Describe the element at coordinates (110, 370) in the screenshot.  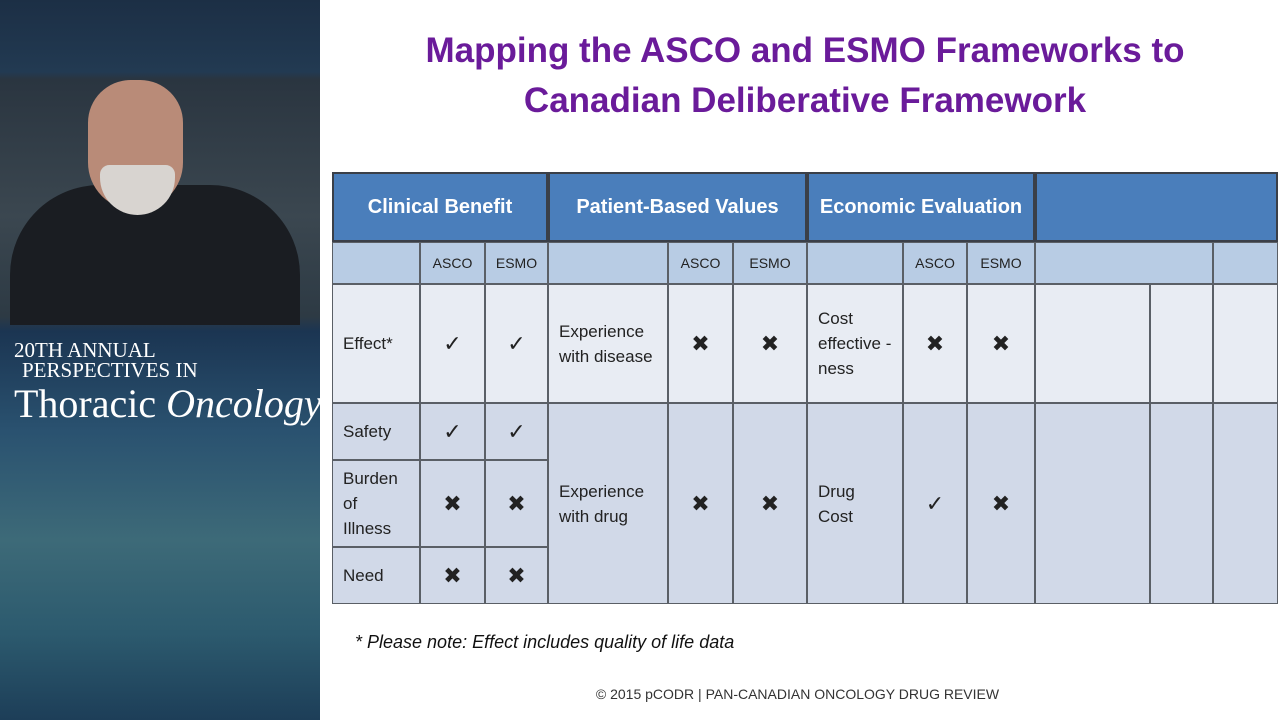
I see `brand-line: PERSPECTIVES IN` at that location.